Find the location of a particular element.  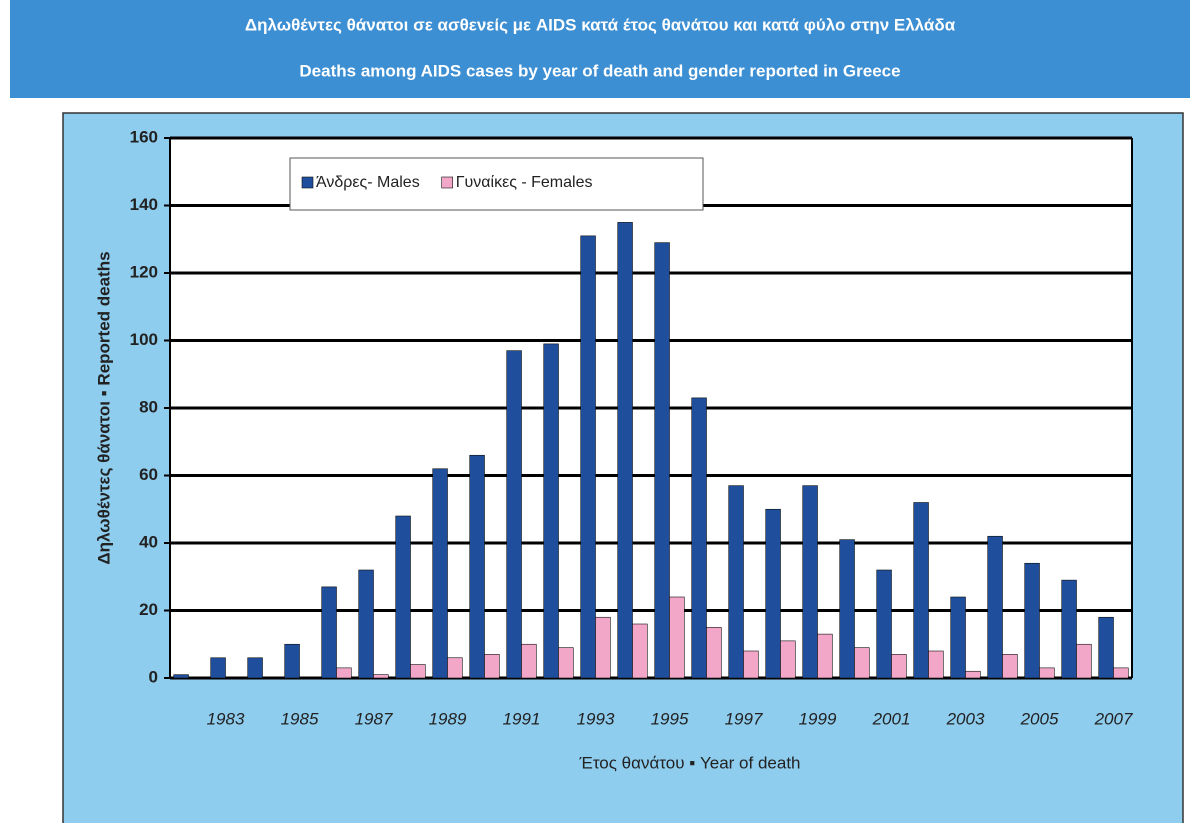

x-tick-label: 2001 is located at coordinates (891, 718).